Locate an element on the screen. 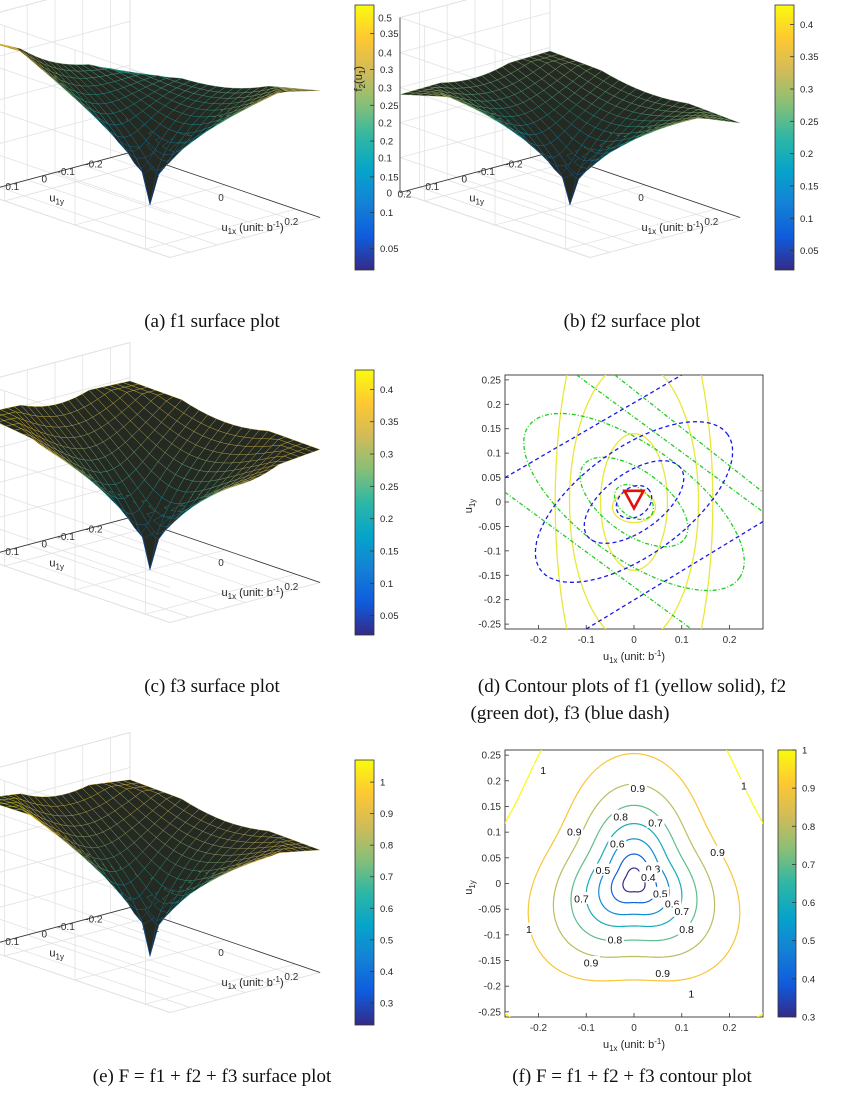 The image size is (849, 1100). z-gridline is located at coordinates (85, 161).